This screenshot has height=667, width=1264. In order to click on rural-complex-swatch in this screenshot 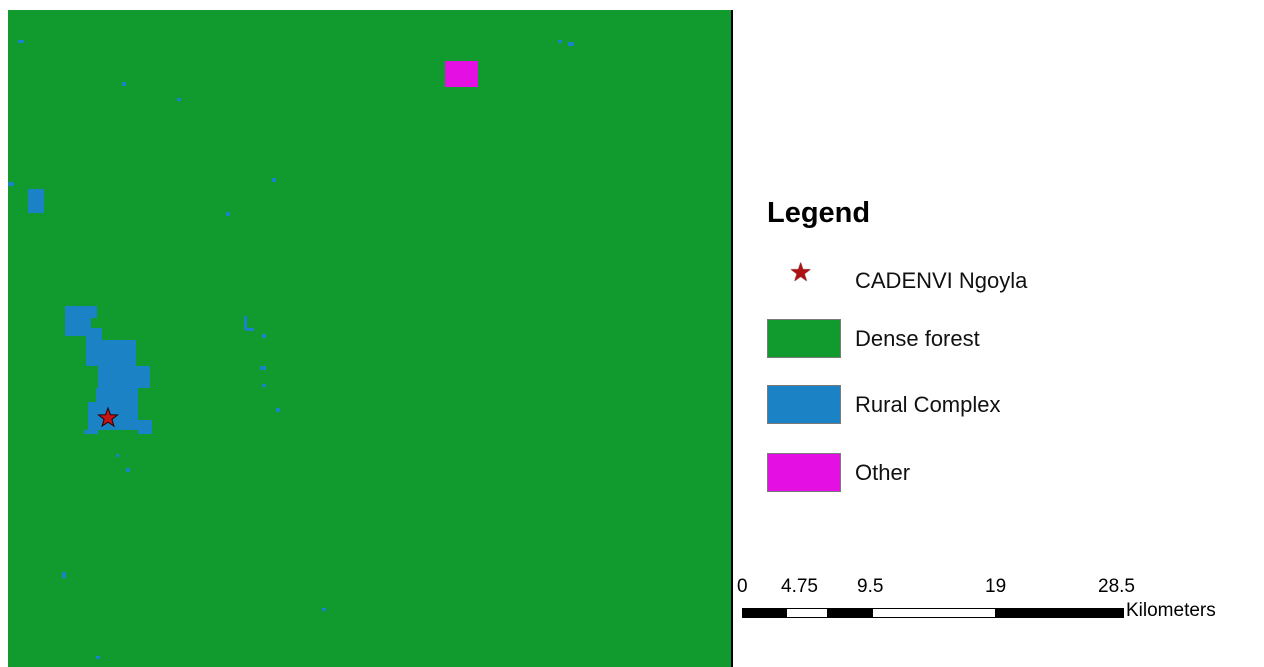, I will do `click(804, 404)`.